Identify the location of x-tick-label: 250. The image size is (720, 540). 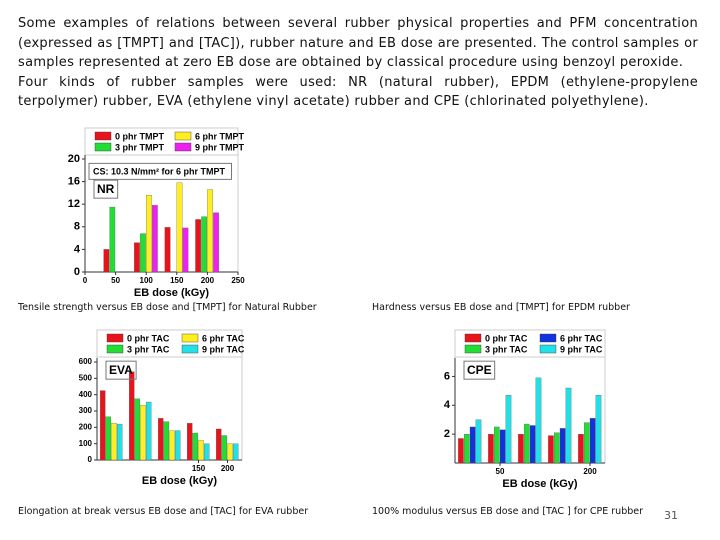
(238, 280).